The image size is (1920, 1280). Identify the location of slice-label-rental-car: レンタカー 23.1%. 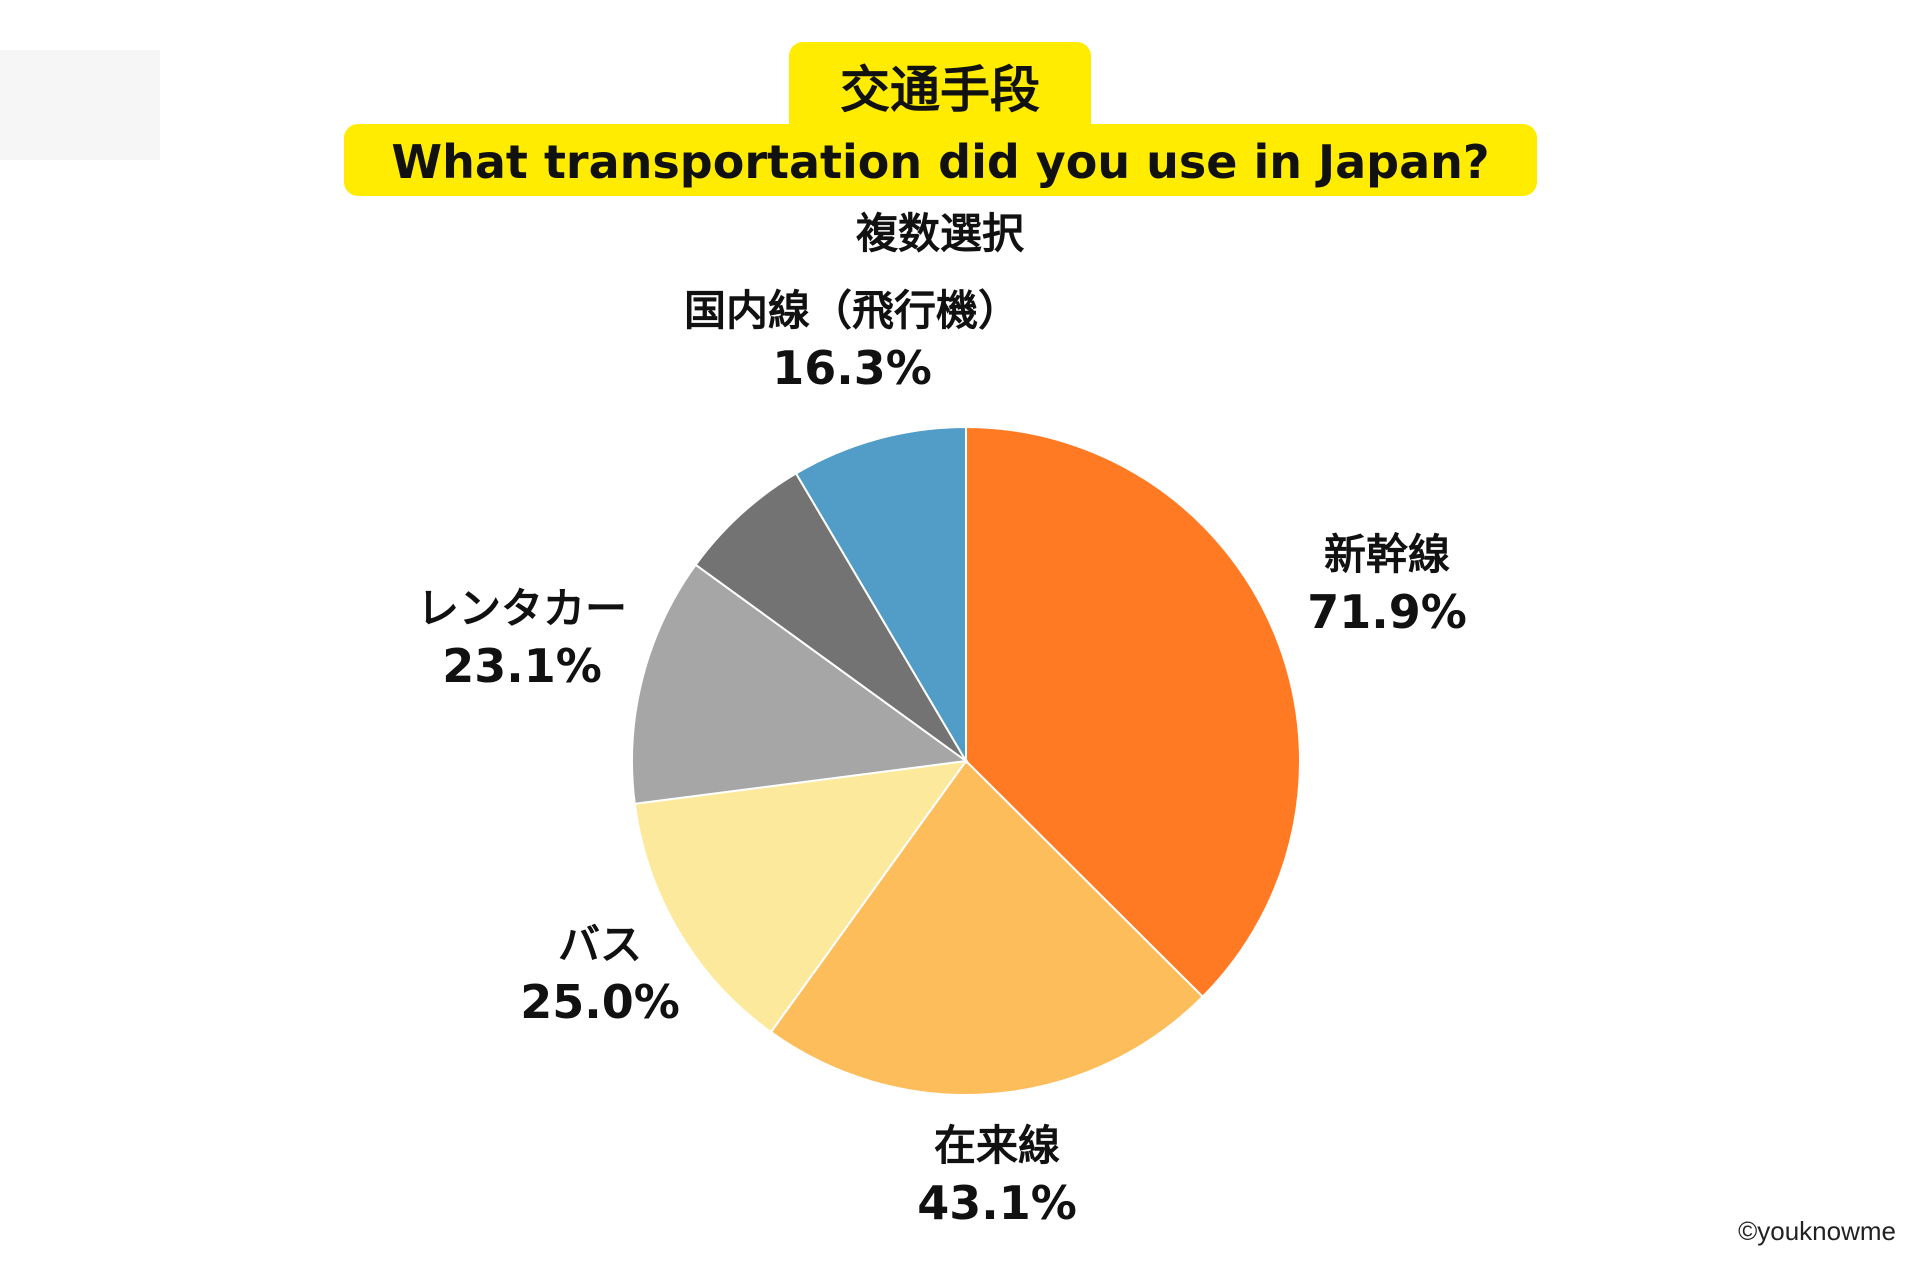
(522, 639).